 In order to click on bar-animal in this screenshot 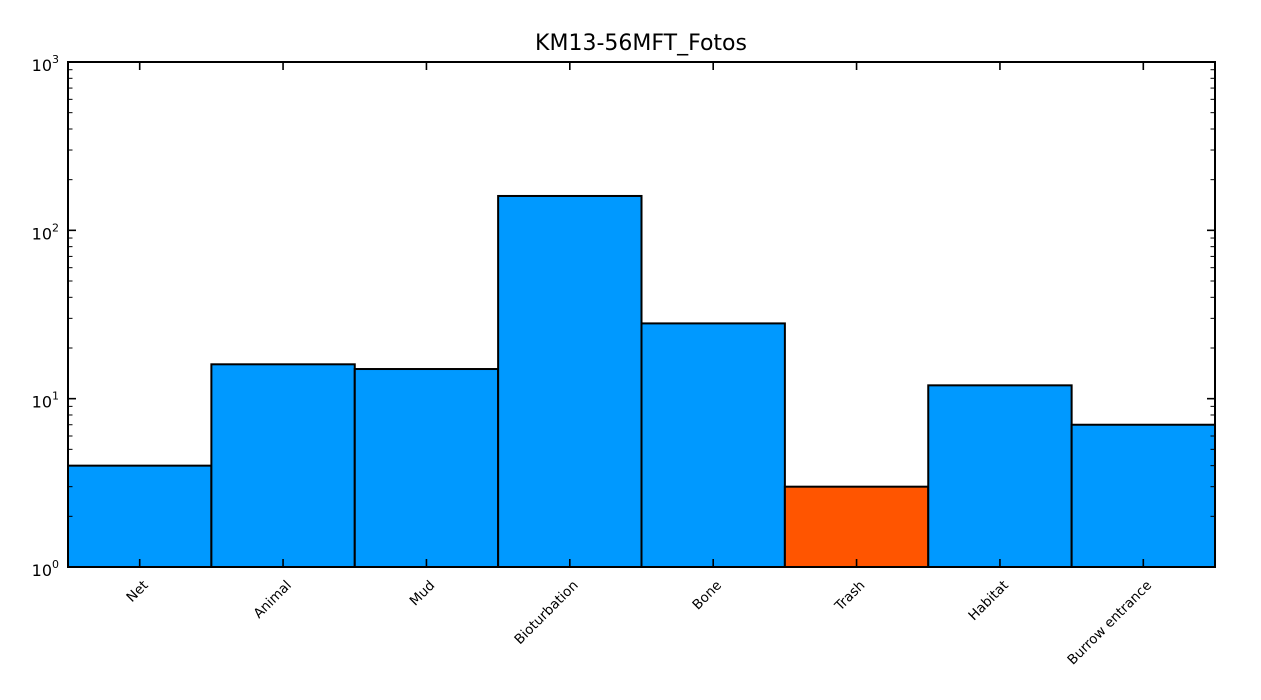, I will do `click(283, 465)`.